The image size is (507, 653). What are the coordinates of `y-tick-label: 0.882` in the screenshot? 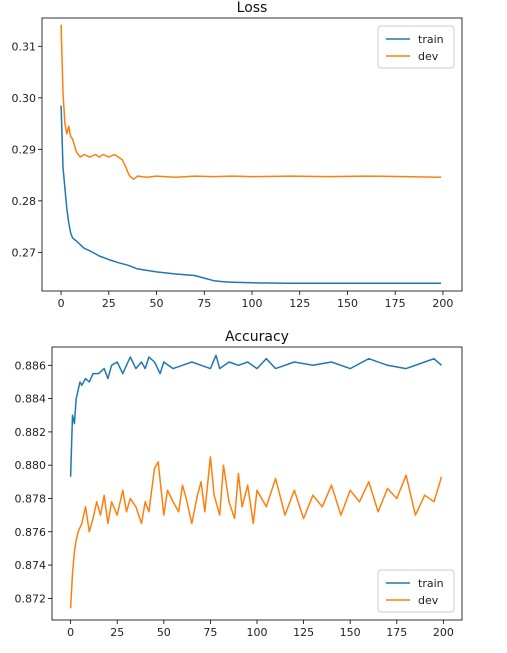 It's located at (31, 432).